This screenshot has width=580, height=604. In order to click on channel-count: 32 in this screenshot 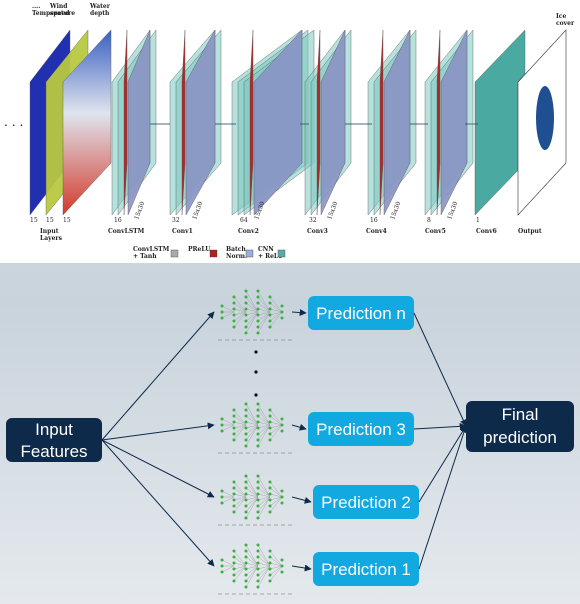, I will do `click(313, 220)`.